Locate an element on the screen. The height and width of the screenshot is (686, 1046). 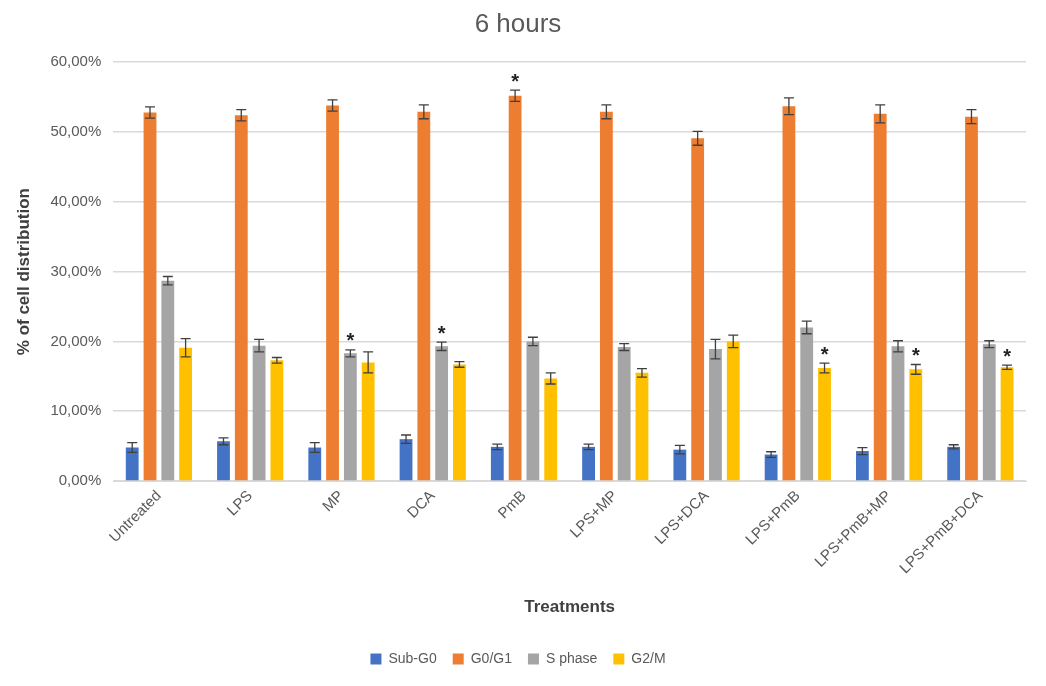
y-tick-label: 60,00% is located at coordinates (76, 61).